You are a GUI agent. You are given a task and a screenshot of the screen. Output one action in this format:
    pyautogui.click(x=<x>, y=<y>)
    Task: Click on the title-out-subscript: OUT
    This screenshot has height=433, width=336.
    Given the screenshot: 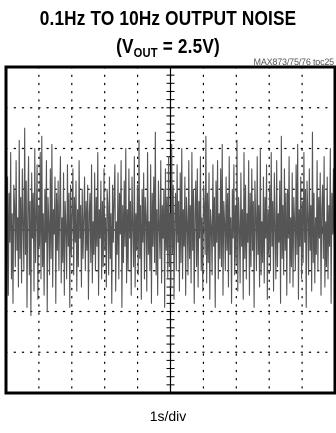 What is the action you would take?
    pyautogui.click(x=145, y=52)
    